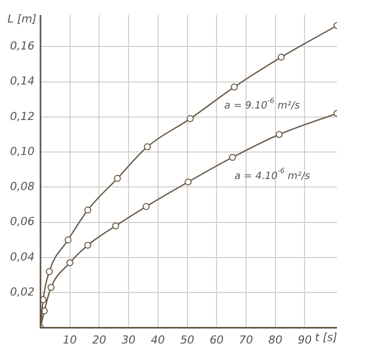 Image resolution: width=367 pixels, height=357 pixels. Describe the element at coordinates (22, 116) in the screenshot. I see `y-tick-label: 0,12` at that location.